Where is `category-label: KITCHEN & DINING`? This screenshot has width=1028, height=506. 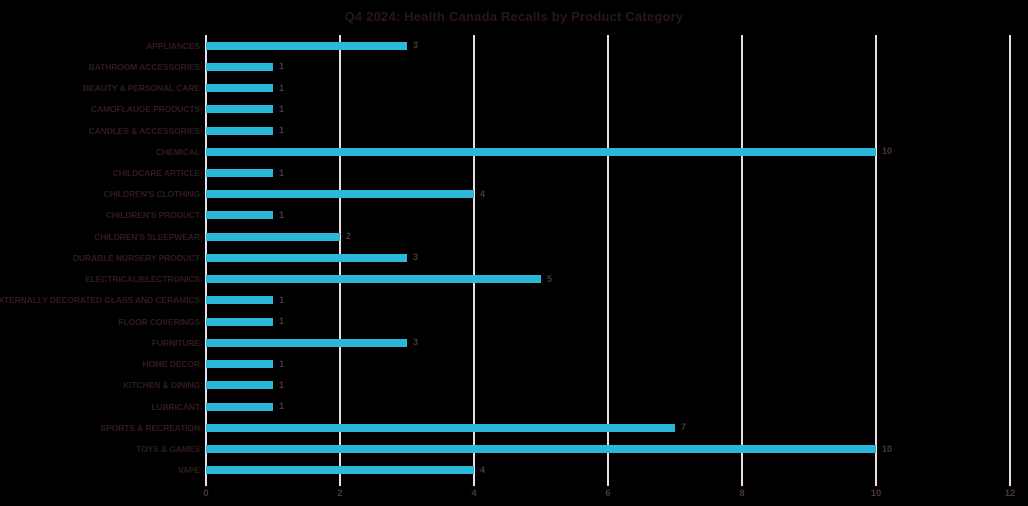
category-label: KITCHEN & DINING is located at coordinates (161, 385).